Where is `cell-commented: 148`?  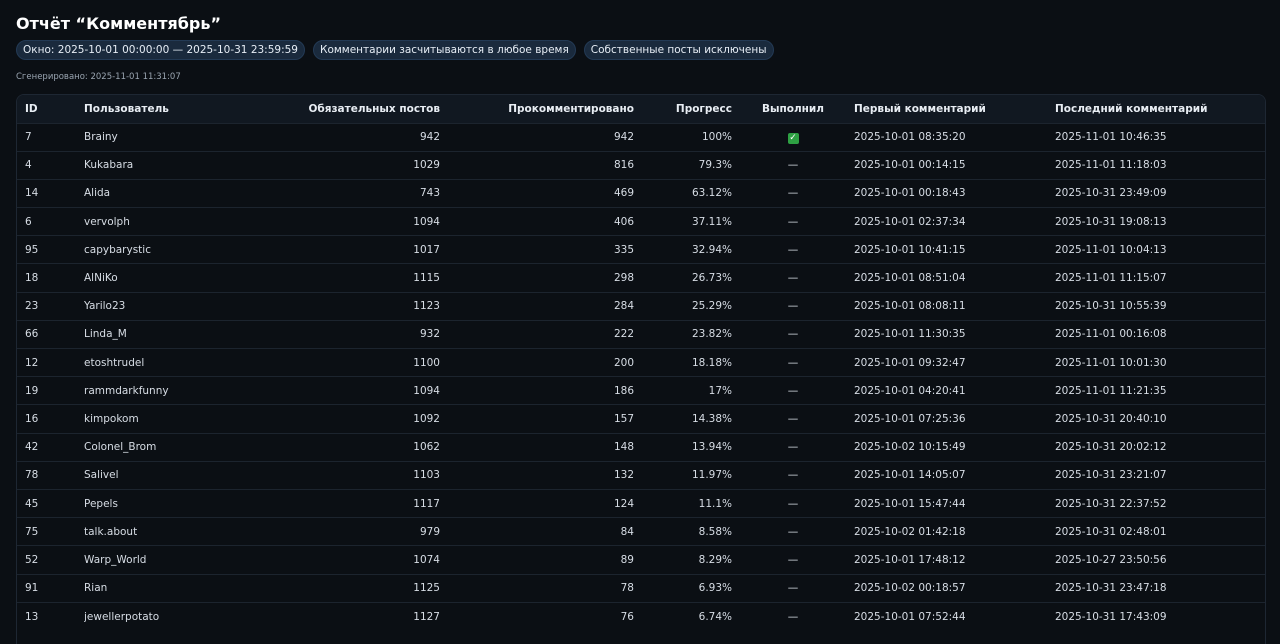
cell-commented: 148 is located at coordinates (623, 447).